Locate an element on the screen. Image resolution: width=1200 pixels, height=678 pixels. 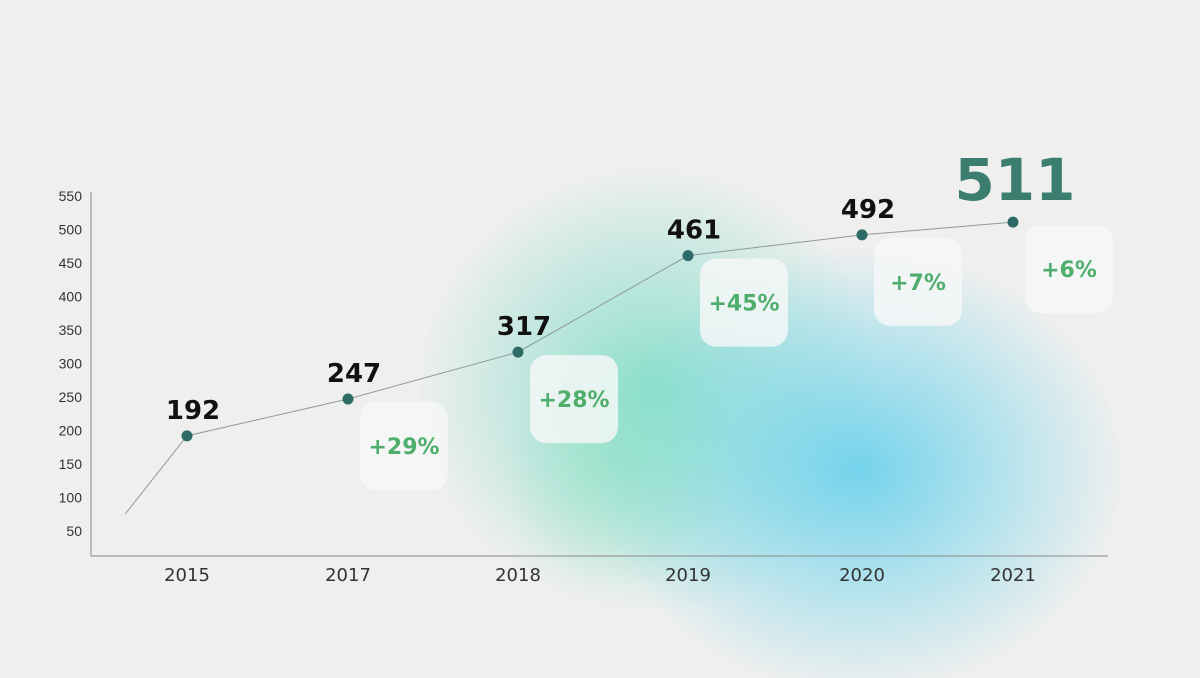
y-tick-label: 300 is located at coordinates (71, 364).